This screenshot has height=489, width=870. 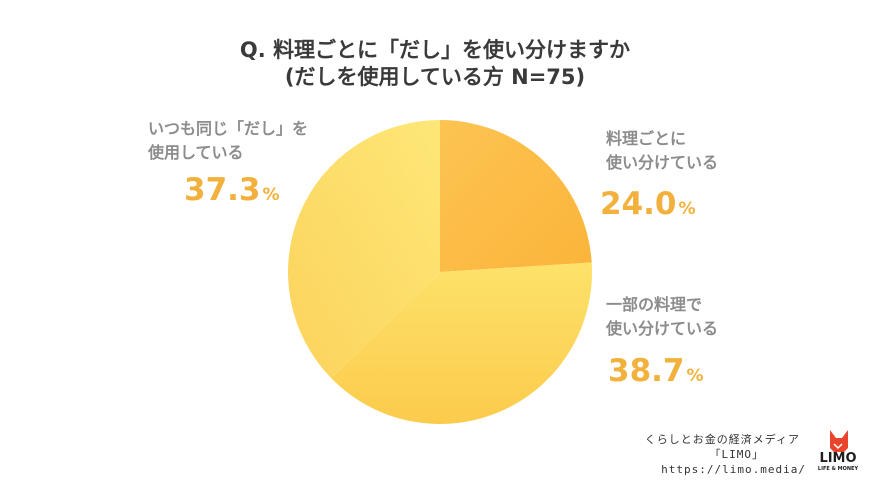 I want to click on slice-value-number: 37.3, so click(x=222, y=190).